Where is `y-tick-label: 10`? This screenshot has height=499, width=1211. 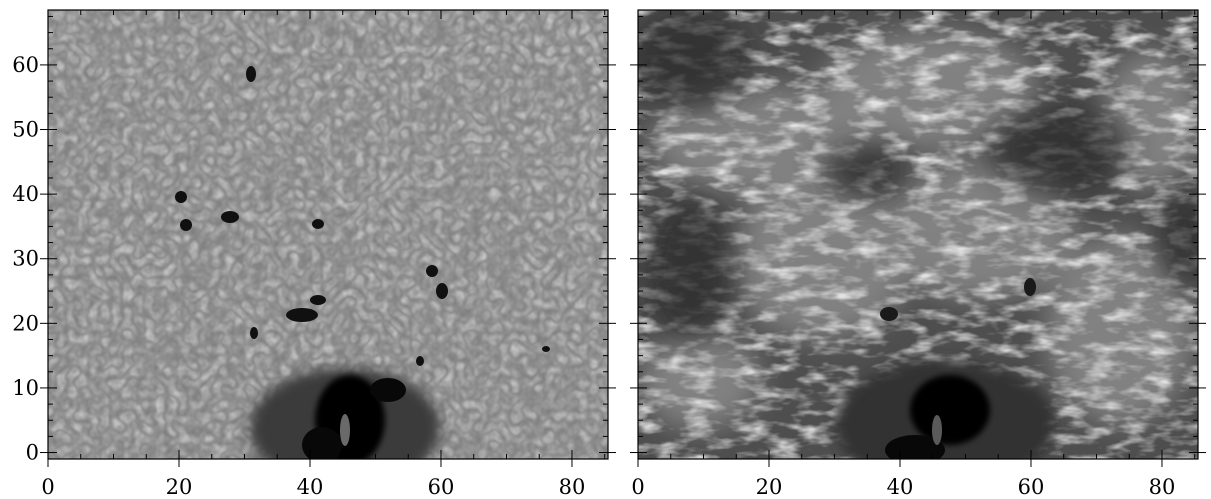
y-tick-label: 10 is located at coordinates (25, 388).